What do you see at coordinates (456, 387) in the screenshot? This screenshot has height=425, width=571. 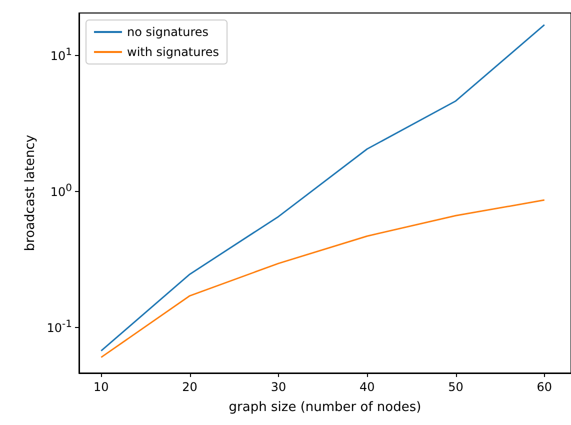 I see `x-tick-label: 50` at bounding box center [456, 387].